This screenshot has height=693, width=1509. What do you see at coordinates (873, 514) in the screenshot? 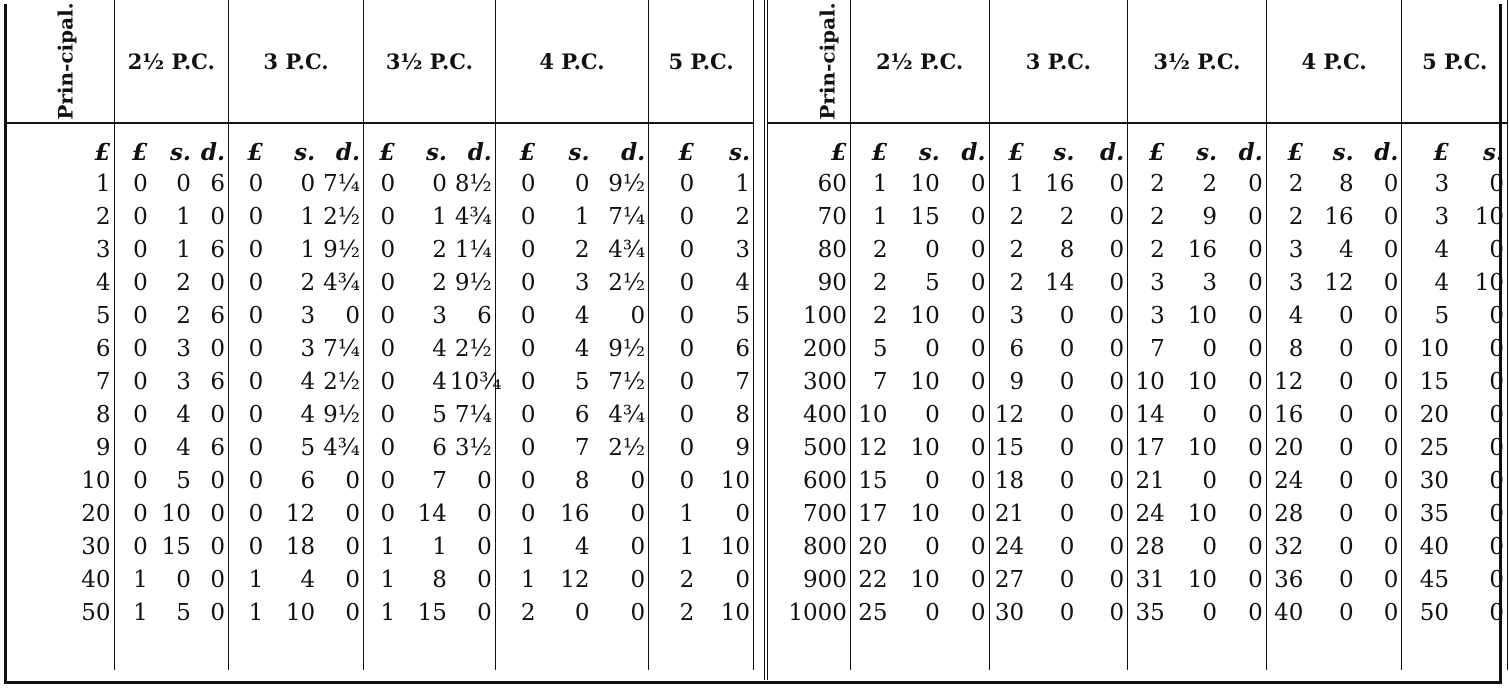
I see `amount-cell: 17` at bounding box center [873, 514].